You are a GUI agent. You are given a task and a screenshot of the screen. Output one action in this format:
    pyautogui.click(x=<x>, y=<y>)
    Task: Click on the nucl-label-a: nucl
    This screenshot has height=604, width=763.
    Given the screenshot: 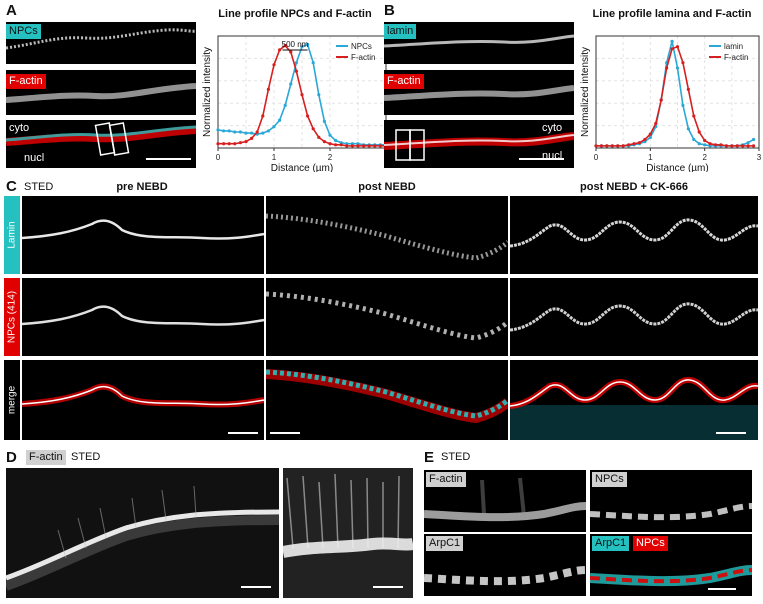 What is the action you would take?
    pyautogui.click(x=34, y=158)
    